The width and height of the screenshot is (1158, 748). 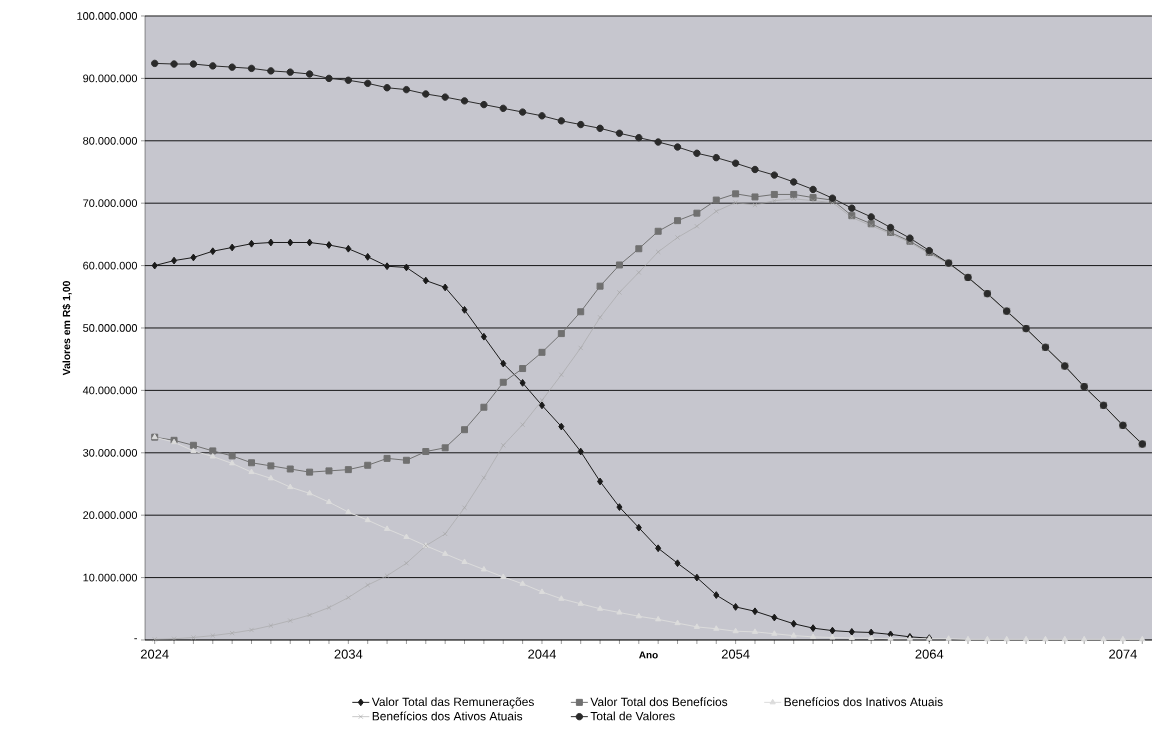 I want to click on legend-label: Total de Valores, so click(x=632, y=716).